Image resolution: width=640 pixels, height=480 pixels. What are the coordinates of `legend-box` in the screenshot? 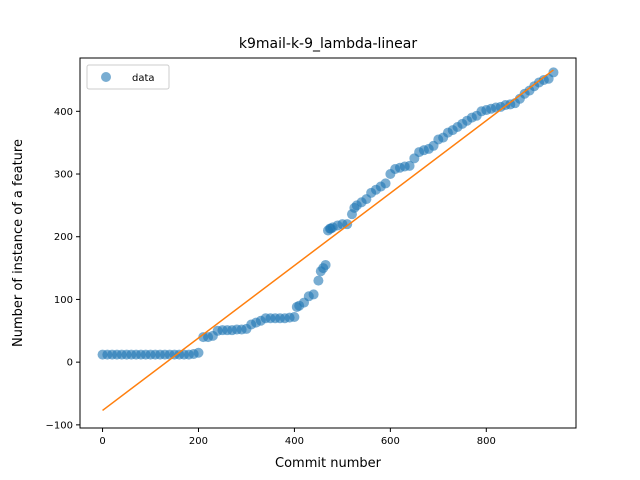 It's located at (128, 77).